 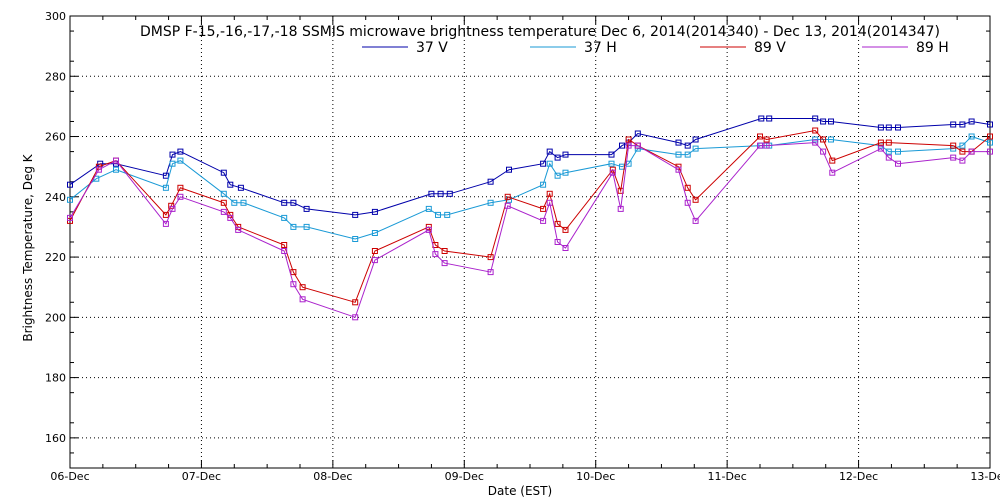 I want to click on legend: 37 V 37 H 89 V 89 H, so click(x=655, y=48).